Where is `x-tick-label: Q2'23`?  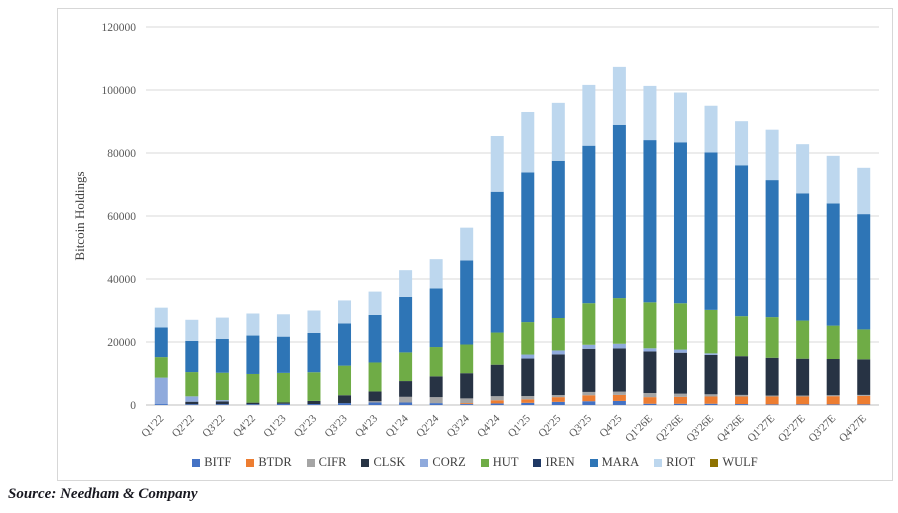 x-tick-label: Q2'23 is located at coordinates (306, 426).